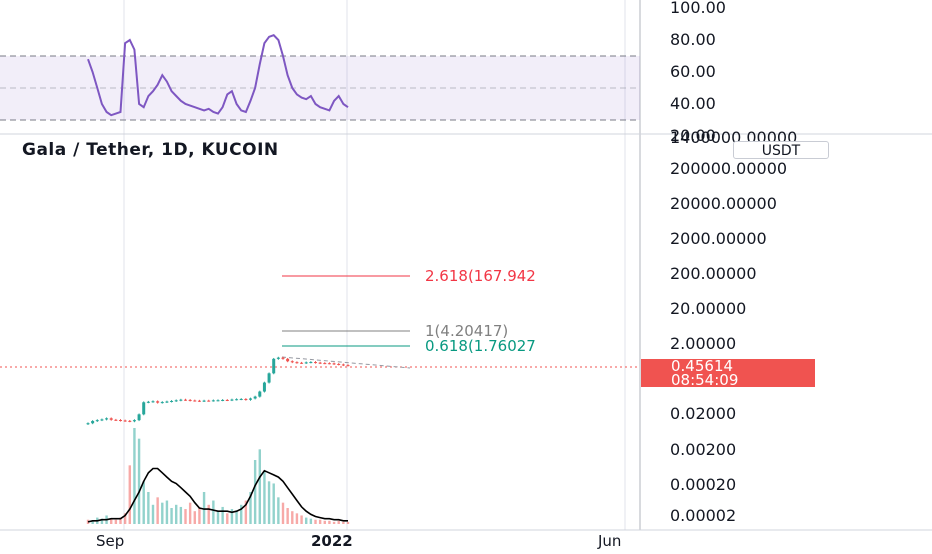  I want to click on rsi-tick-label: 40.00, so click(693, 103).